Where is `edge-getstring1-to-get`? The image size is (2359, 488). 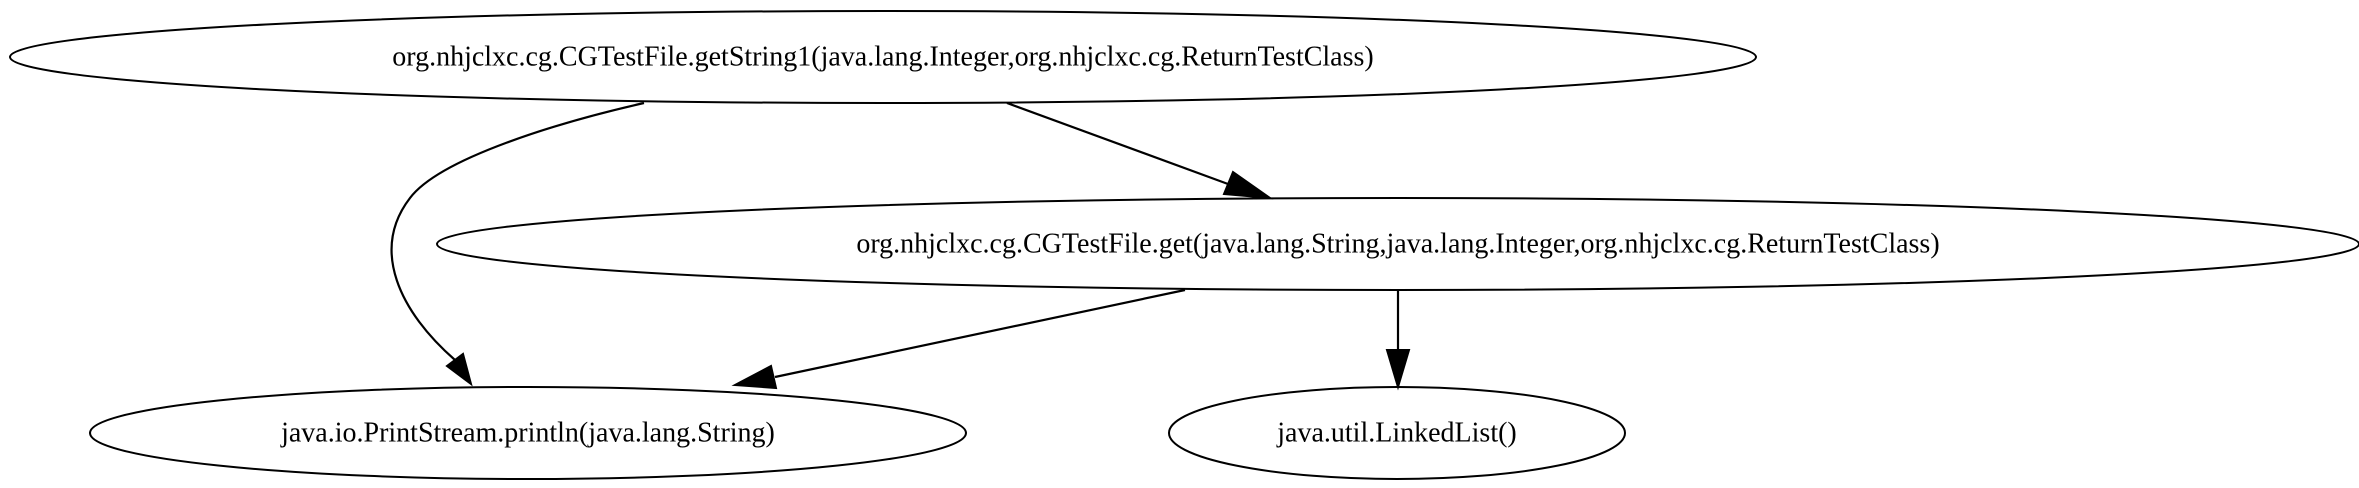 edge-getstring1-to-get is located at coordinates (1140, 150).